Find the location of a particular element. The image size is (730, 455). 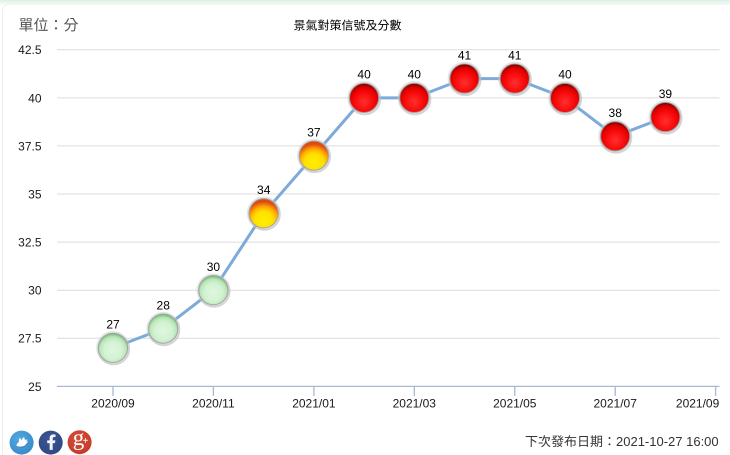

svg-text: 37.5 is located at coordinates (30, 146).